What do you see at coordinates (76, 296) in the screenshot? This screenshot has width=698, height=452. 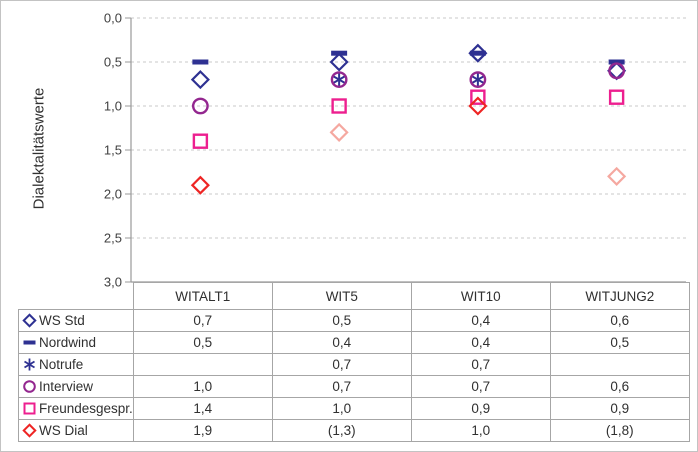 I see `table-corner-cell` at bounding box center [76, 296].